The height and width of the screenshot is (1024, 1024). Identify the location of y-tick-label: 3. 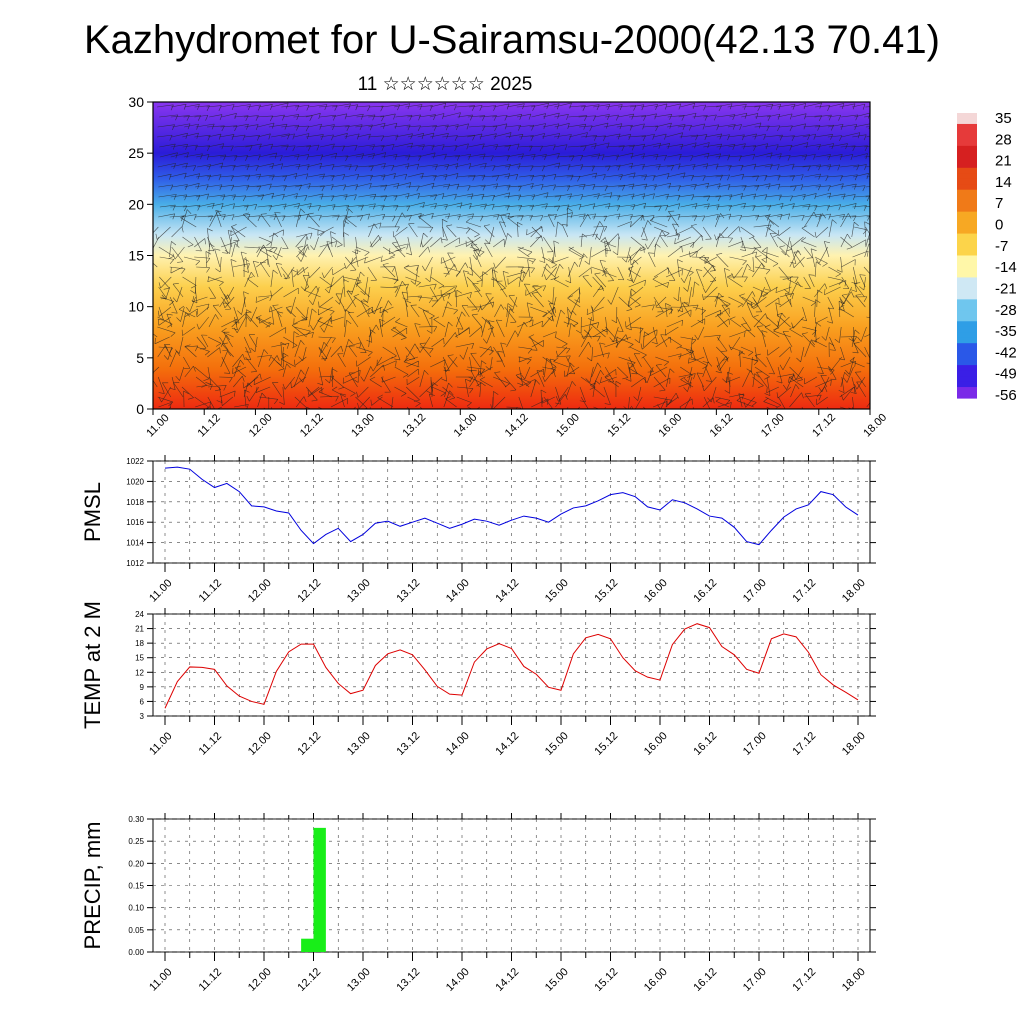
(142, 716).